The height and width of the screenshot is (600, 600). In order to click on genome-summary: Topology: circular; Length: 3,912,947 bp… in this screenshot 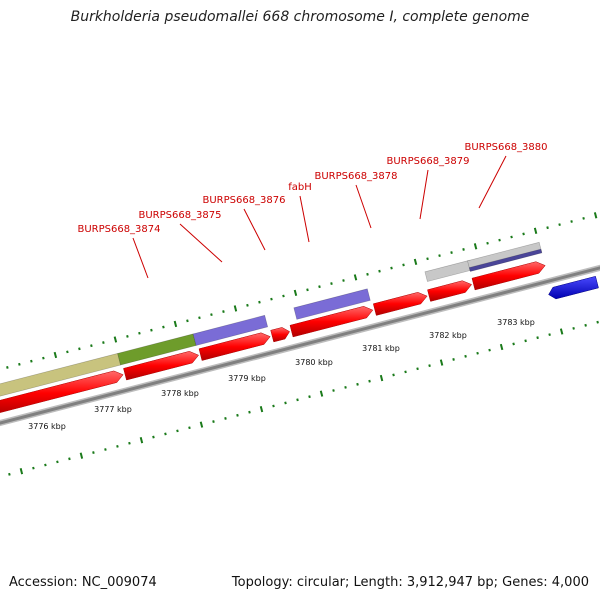, I will do `click(410, 582)`.